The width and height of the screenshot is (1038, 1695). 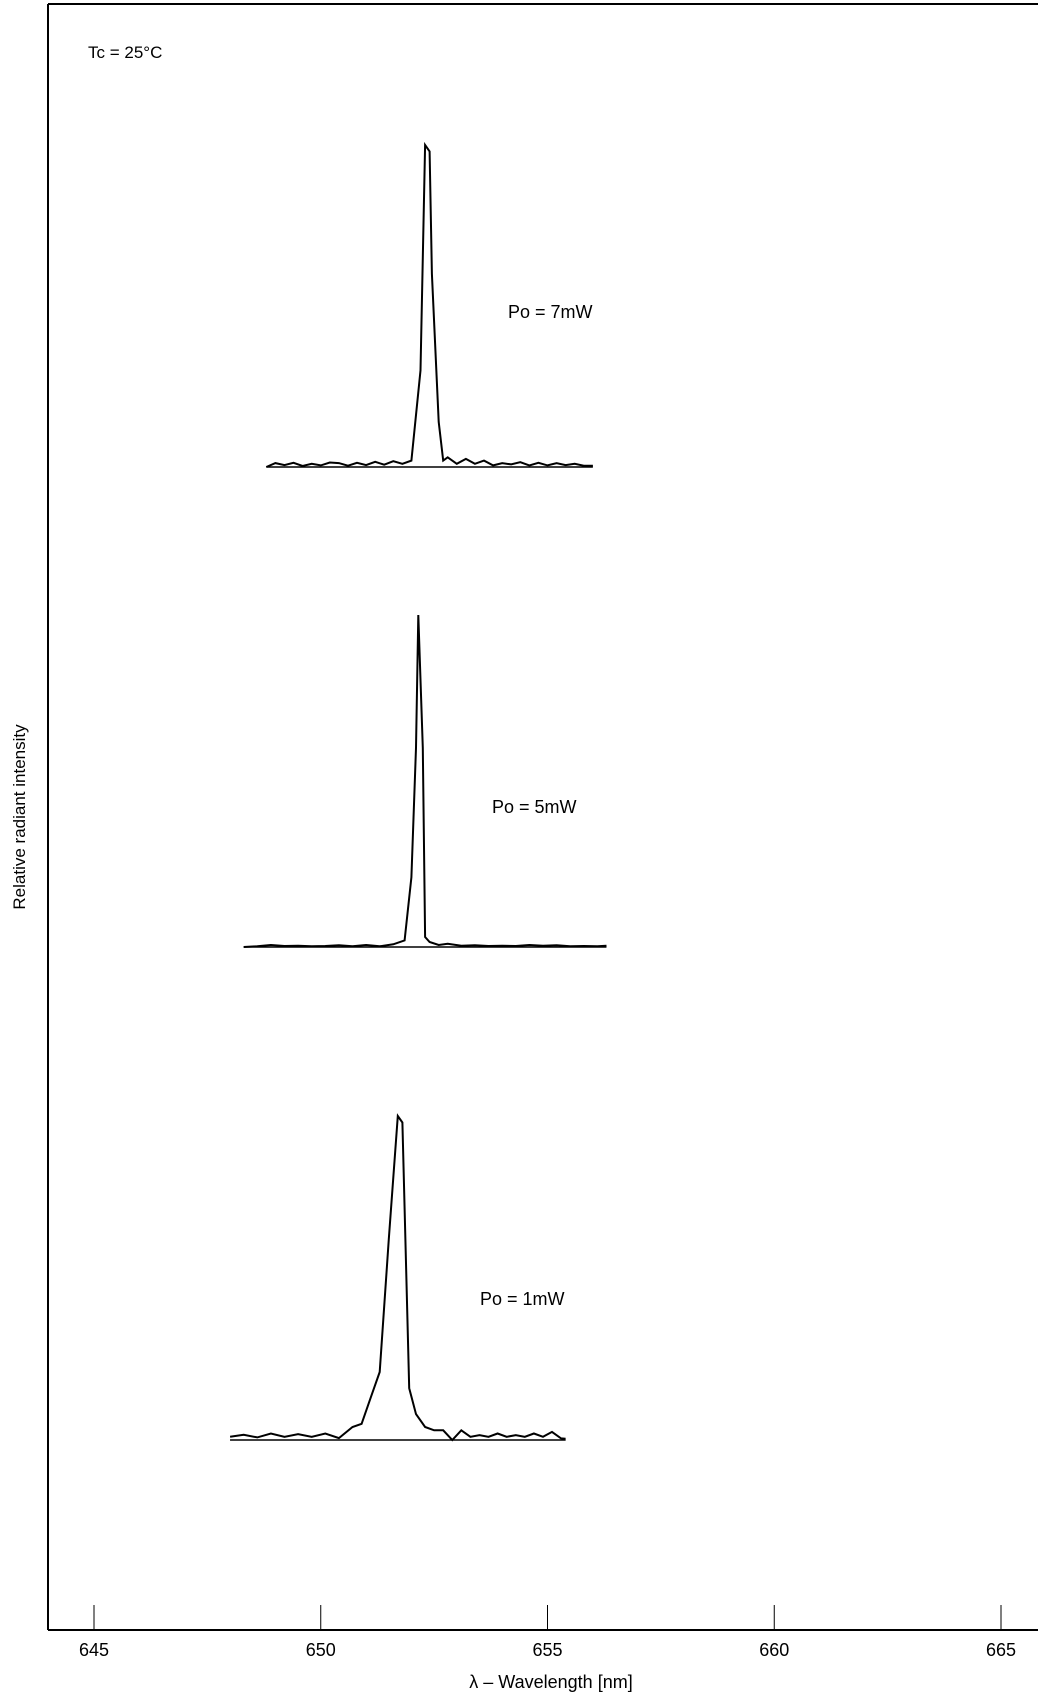 What do you see at coordinates (321, 1650) in the screenshot?
I see `x-tick-label: 650` at bounding box center [321, 1650].